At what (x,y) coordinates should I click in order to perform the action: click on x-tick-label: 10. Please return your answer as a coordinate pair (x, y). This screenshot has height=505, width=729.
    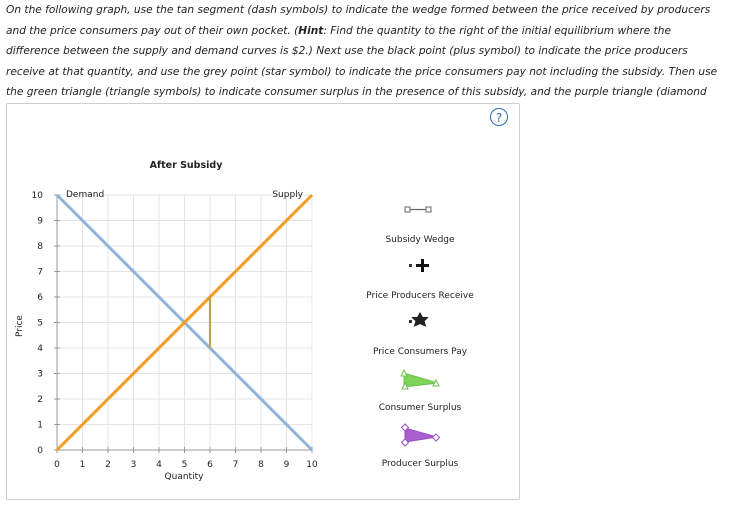
    Looking at the image, I should click on (312, 465).